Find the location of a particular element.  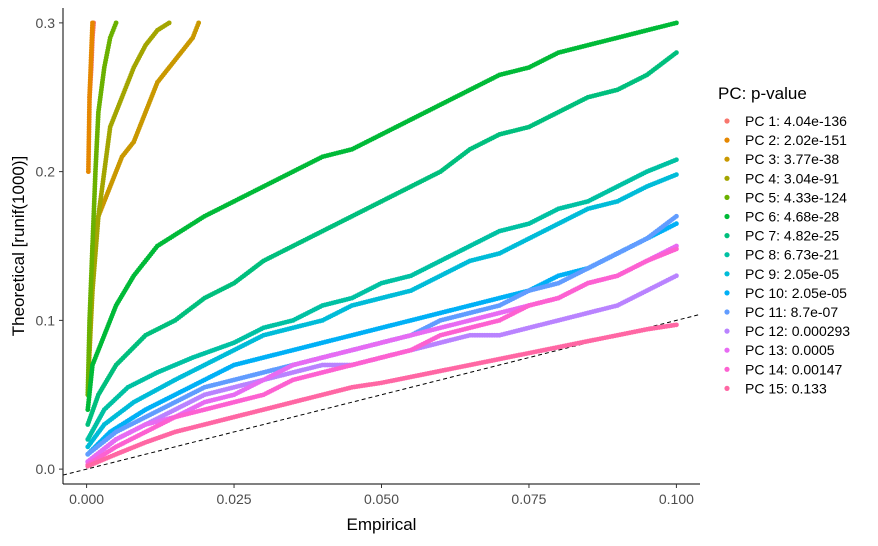

x-tick-label: 0.000 is located at coordinates (86, 499).